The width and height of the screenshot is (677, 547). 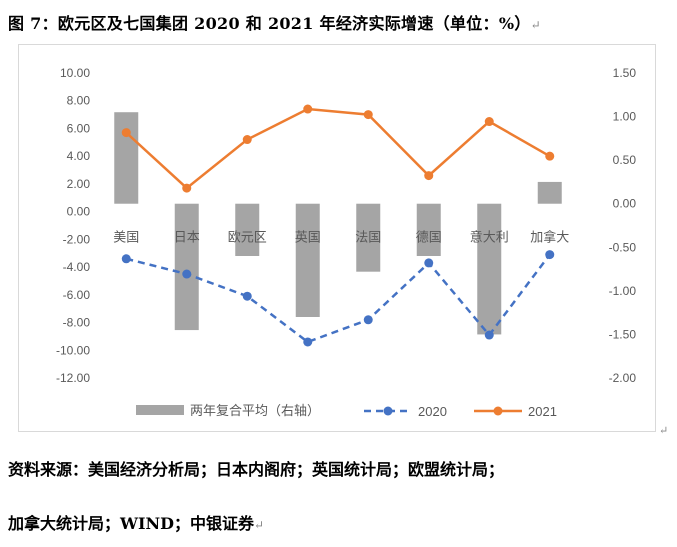 What do you see at coordinates (625, 160) in the screenshot?
I see `right-tick-label: 0.50` at bounding box center [625, 160].